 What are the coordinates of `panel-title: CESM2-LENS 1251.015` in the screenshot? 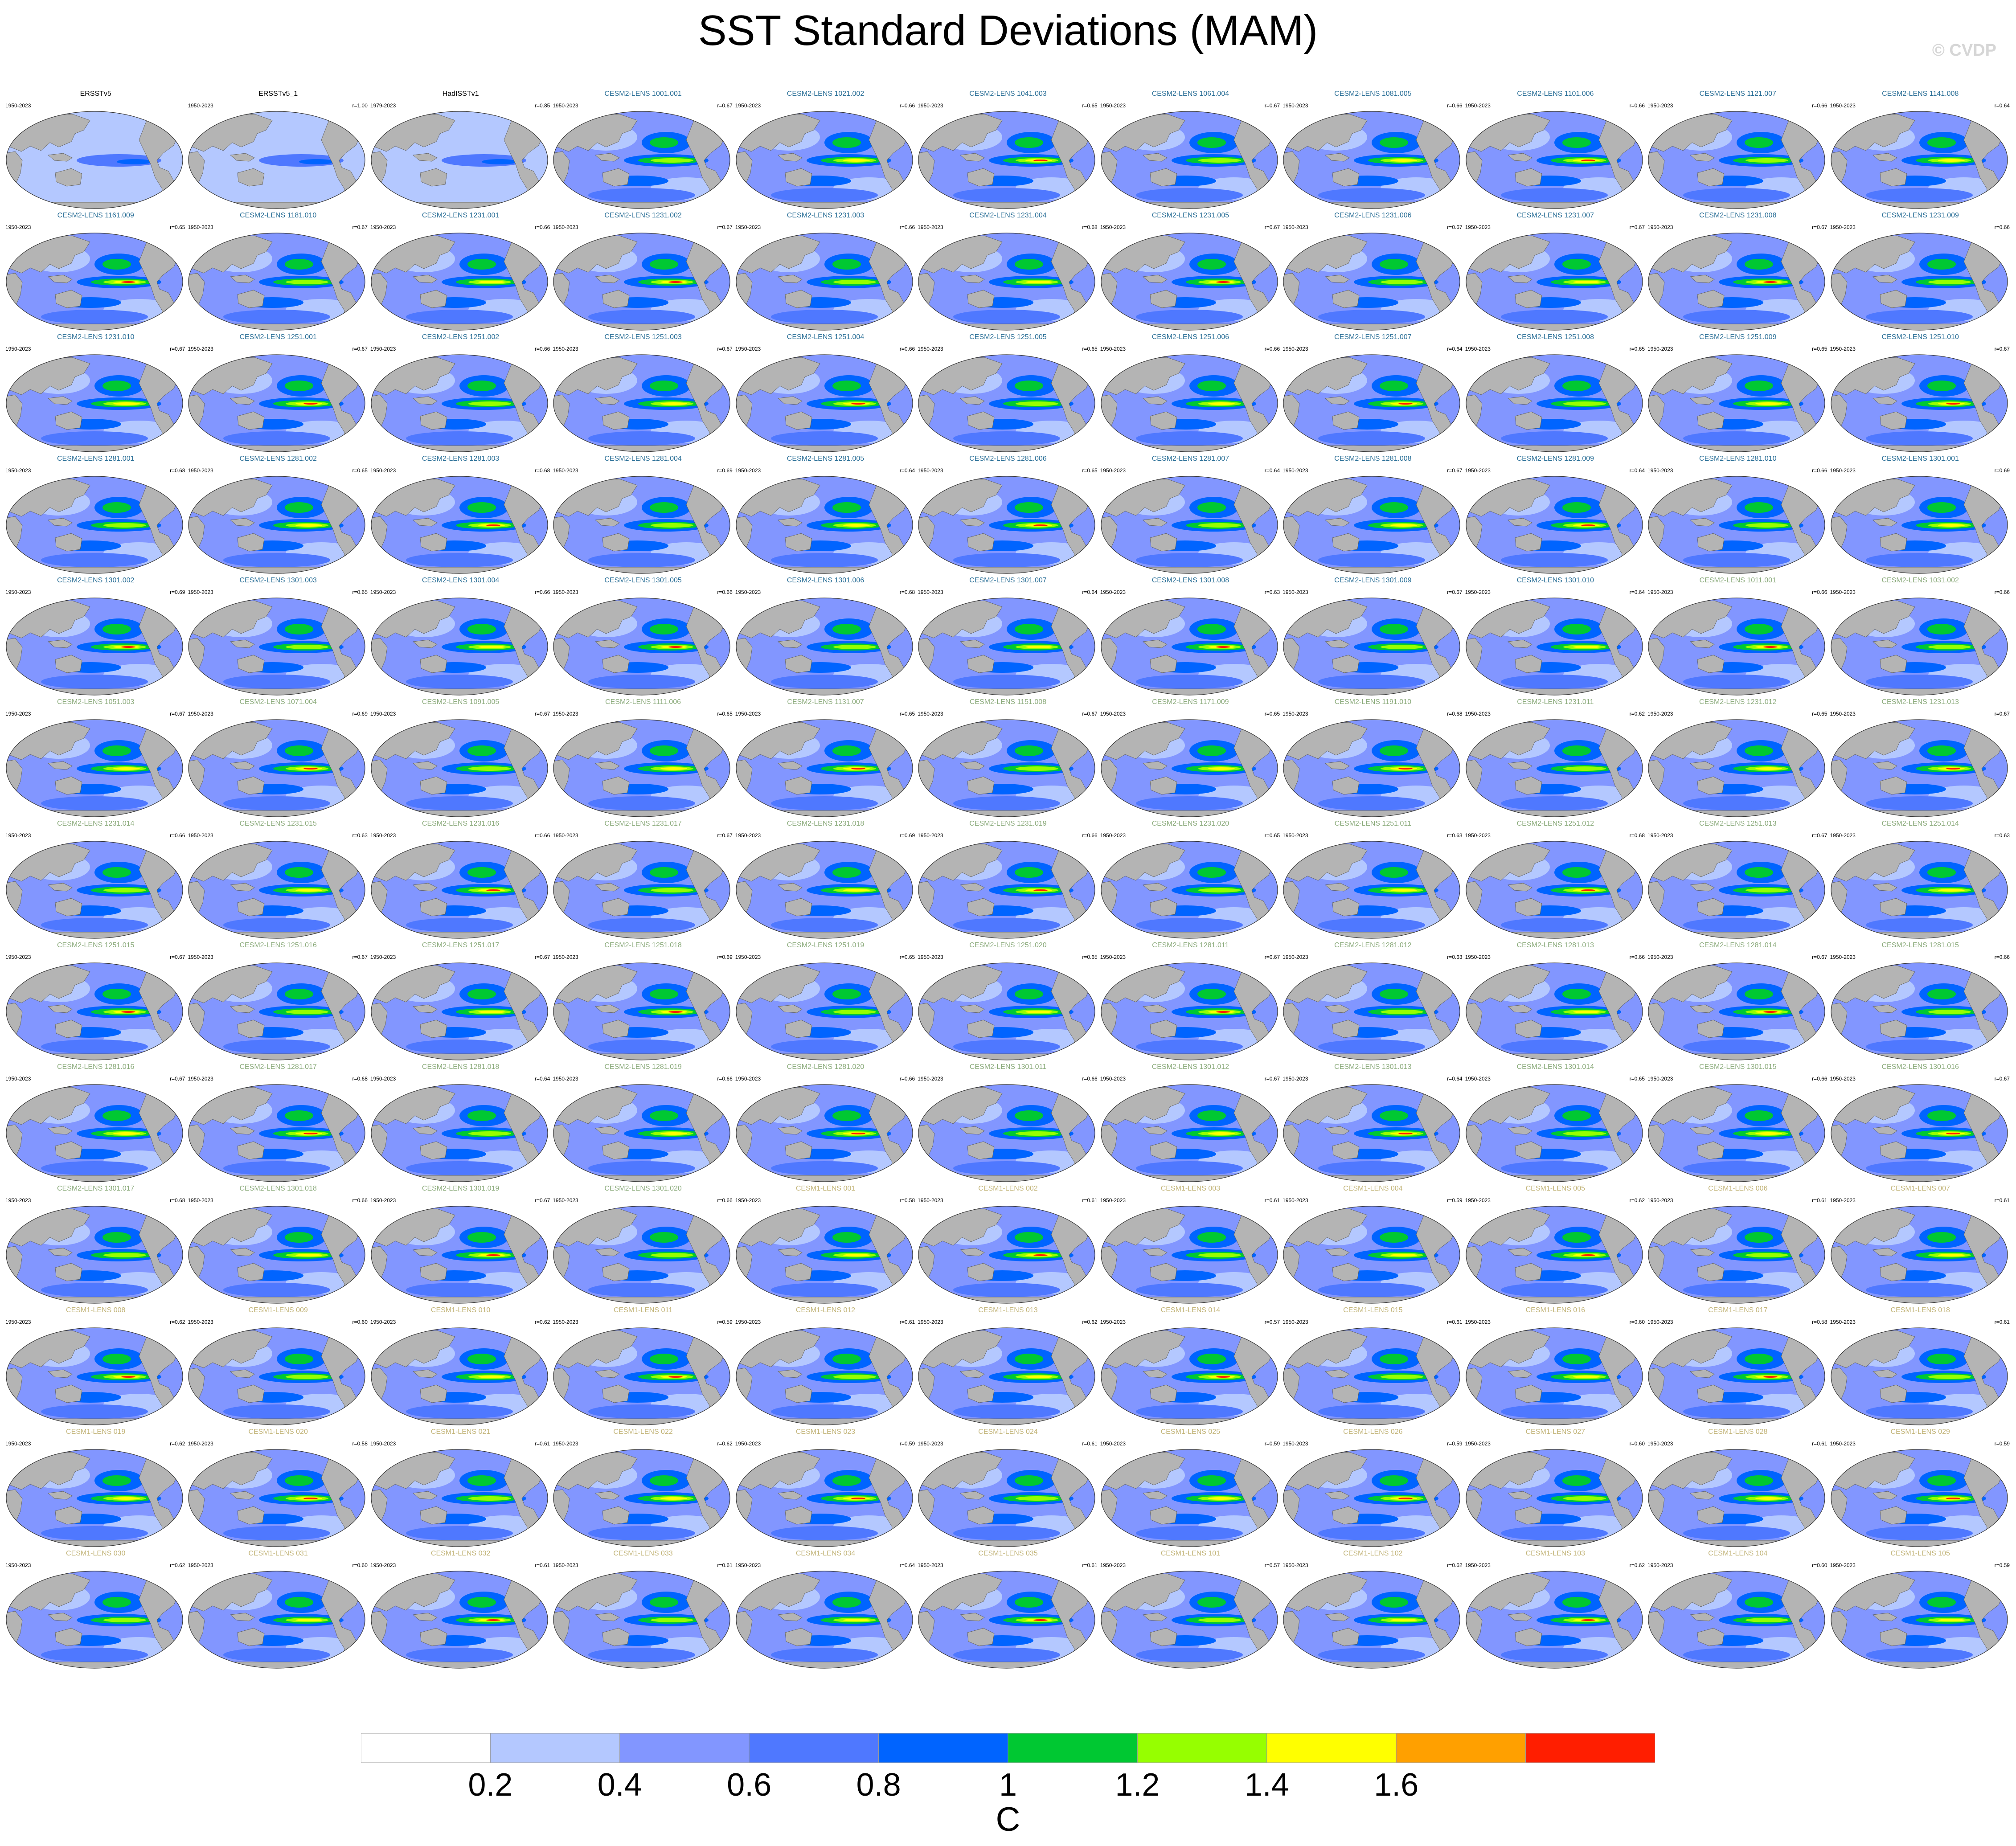 It's located at (96, 945).